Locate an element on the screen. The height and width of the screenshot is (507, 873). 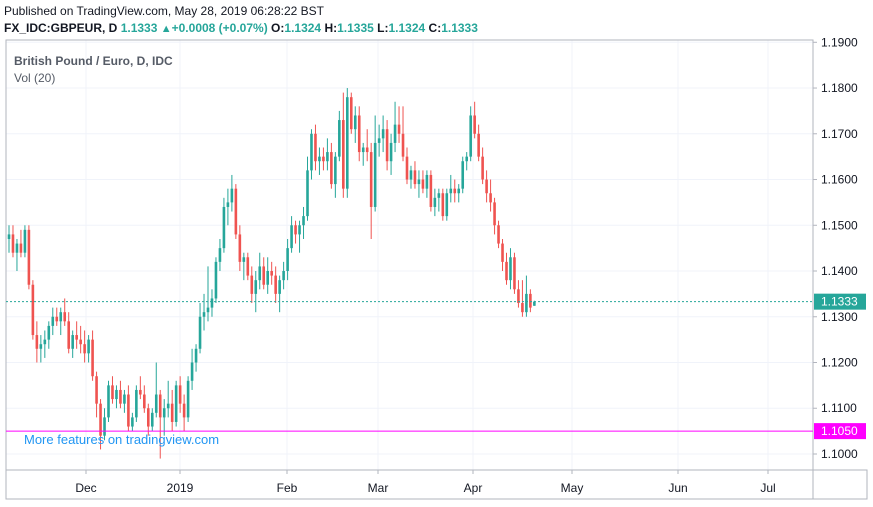
time-tick-label: Jun is located at coordinates (677, 488).